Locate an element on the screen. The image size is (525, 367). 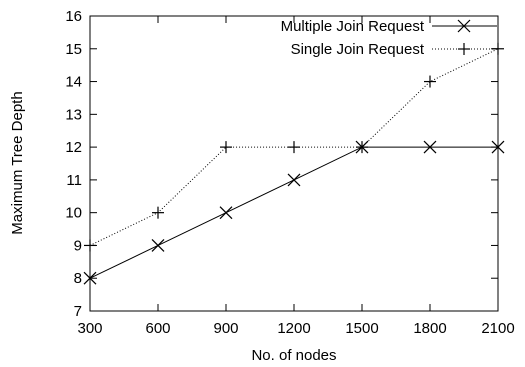
y-tick-label: 11 is located at coordinates (74, 180).